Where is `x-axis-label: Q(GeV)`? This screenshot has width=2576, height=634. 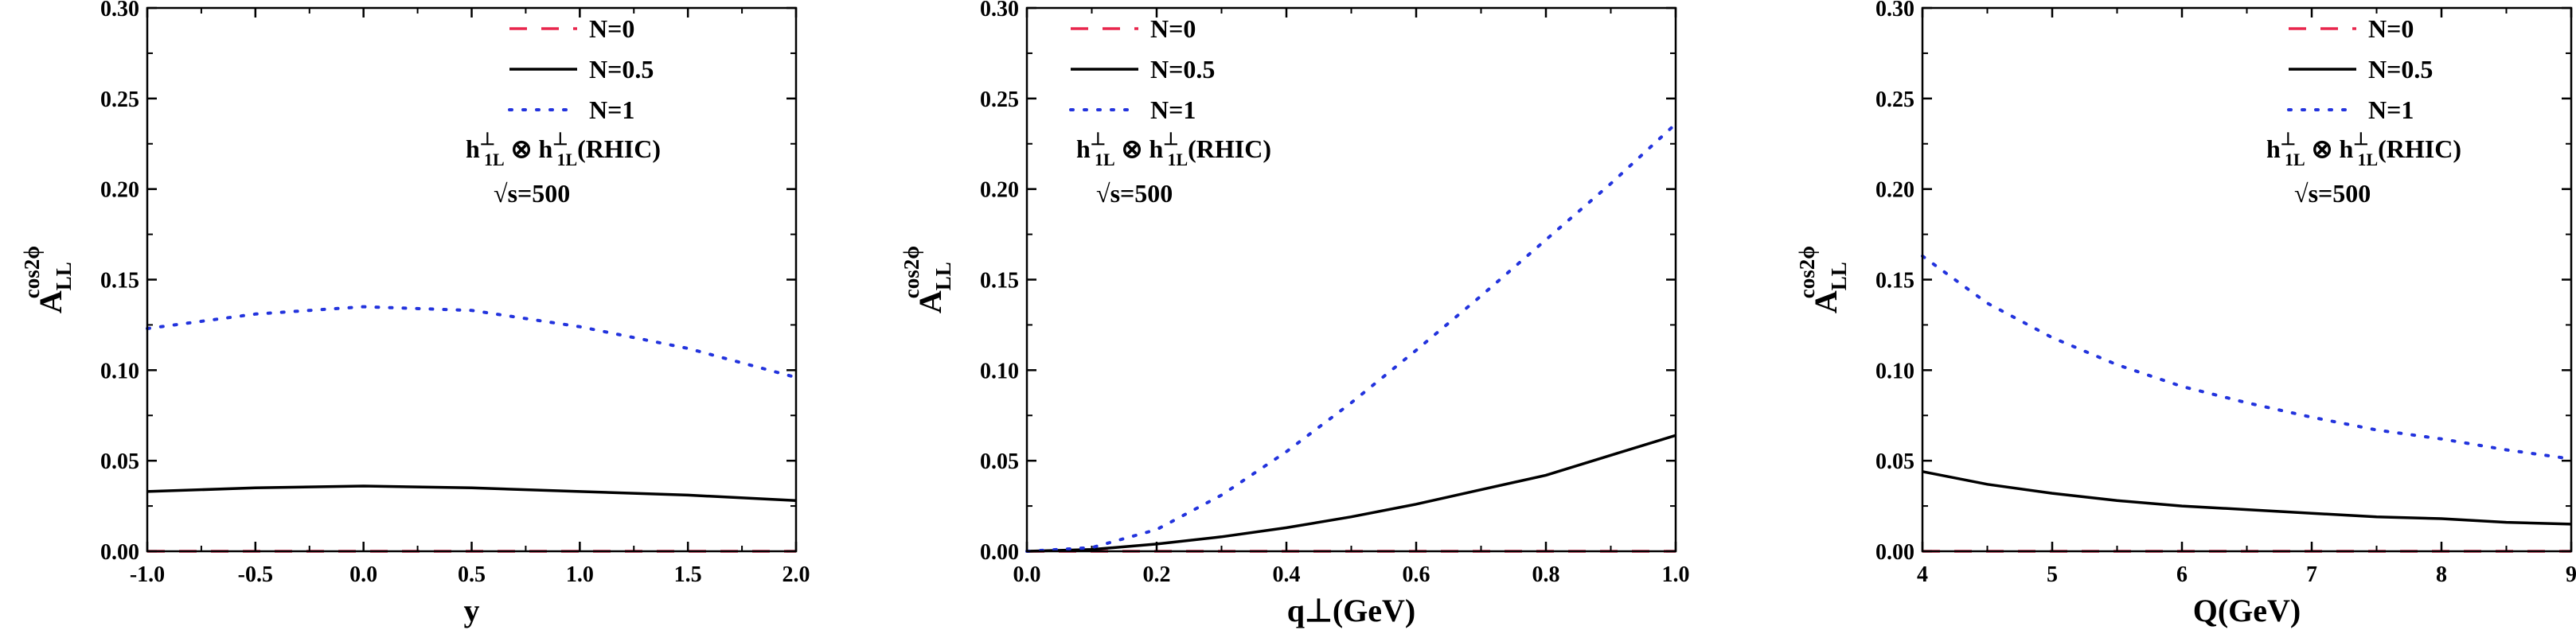 x-axis-label: Q(GeV) is located at coordinates (2247, 610).